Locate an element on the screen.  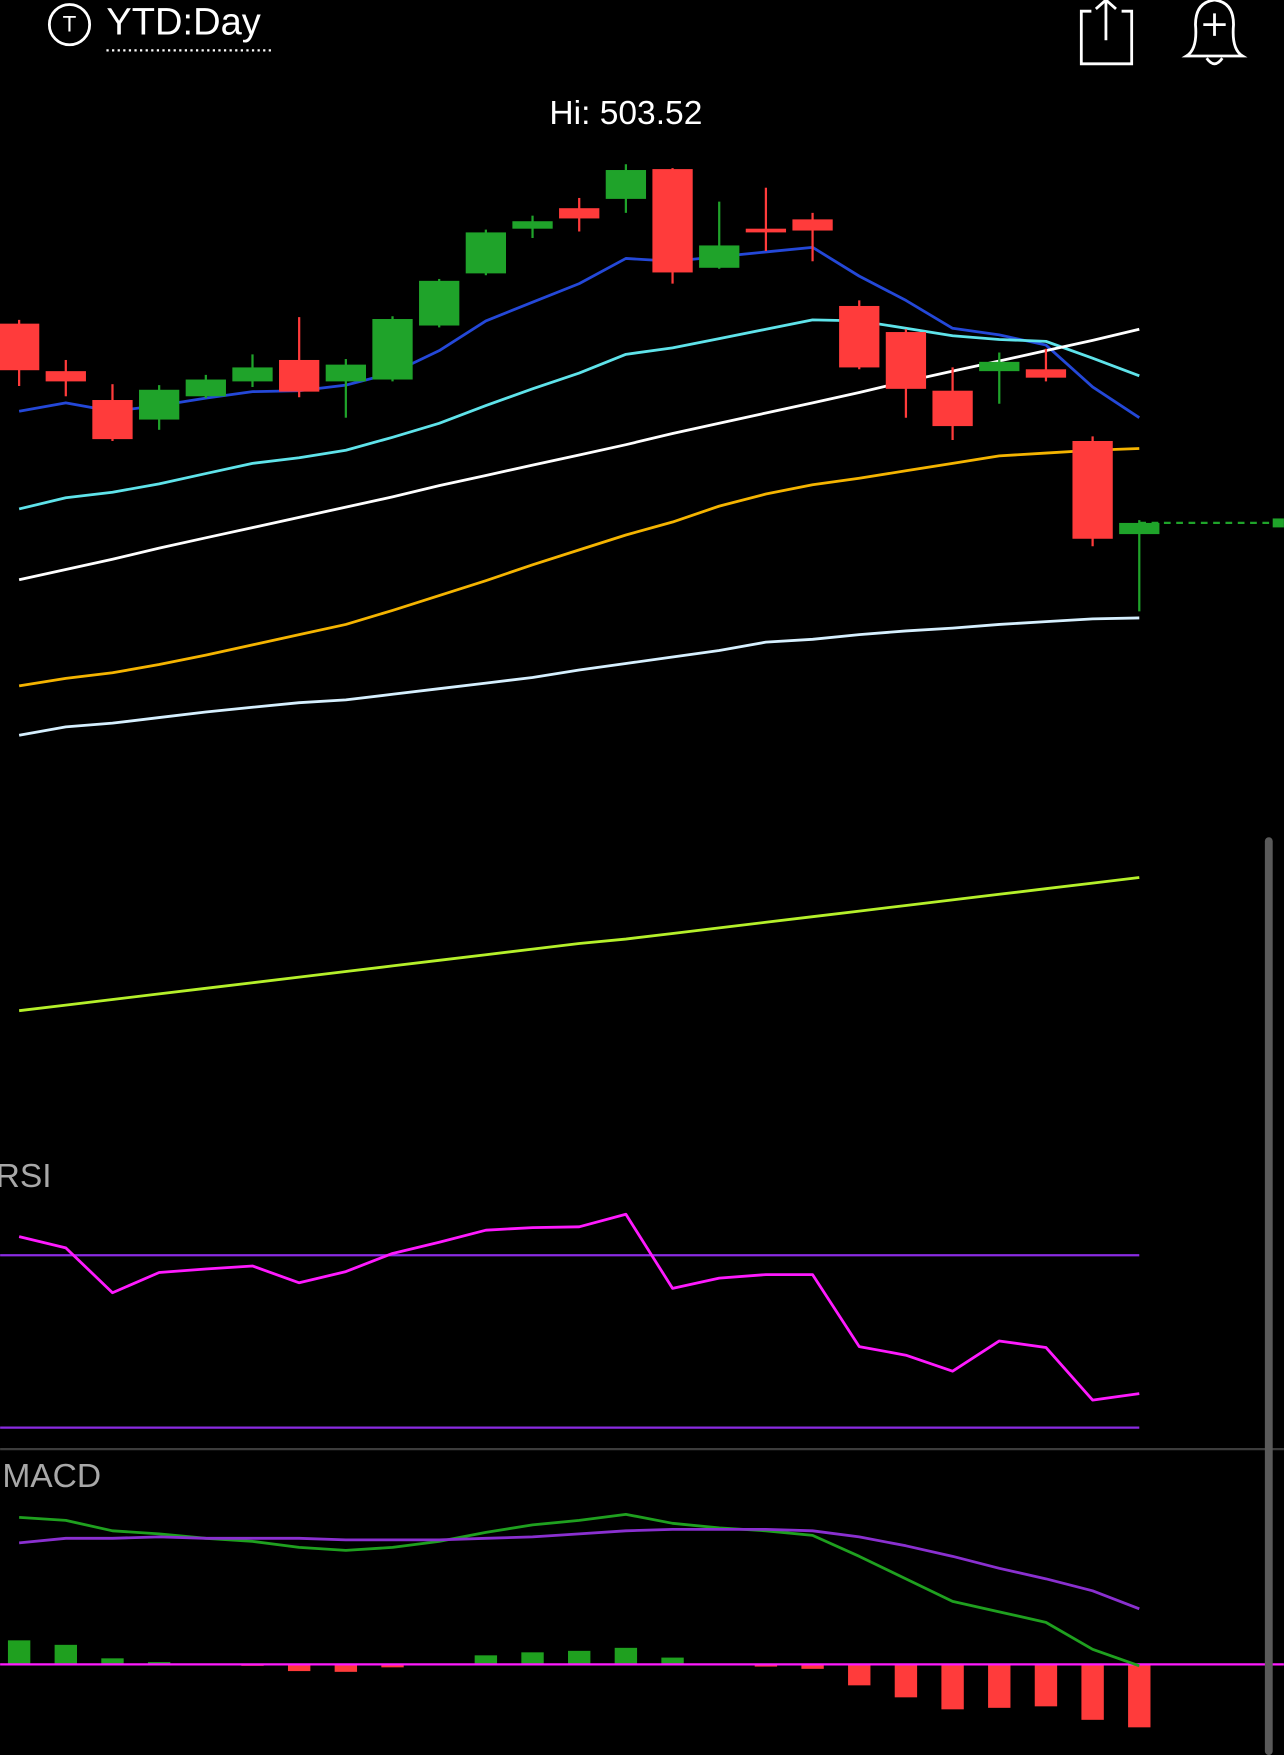
volume-average-line is located at coordinates (579, 944).